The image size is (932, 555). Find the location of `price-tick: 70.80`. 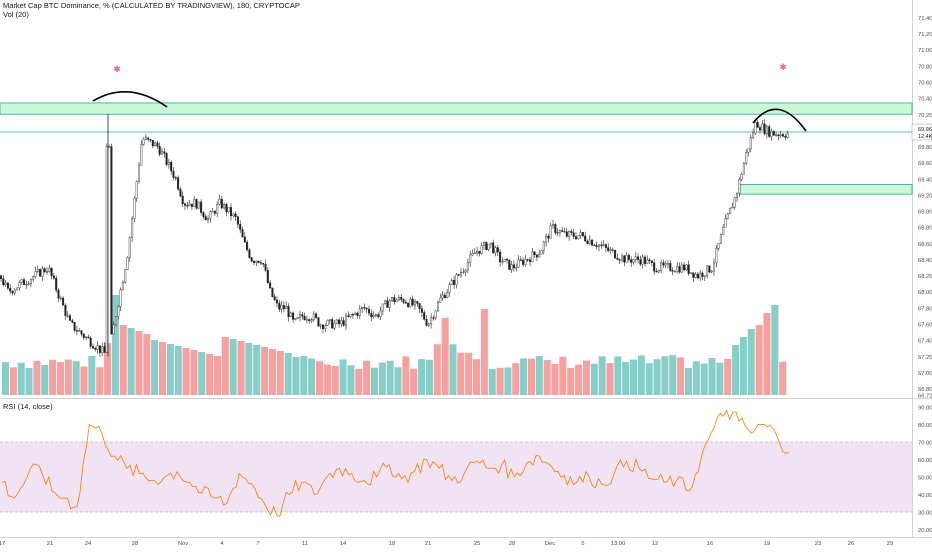

price-tick: 70.80 is located at coordinates (925, 67).